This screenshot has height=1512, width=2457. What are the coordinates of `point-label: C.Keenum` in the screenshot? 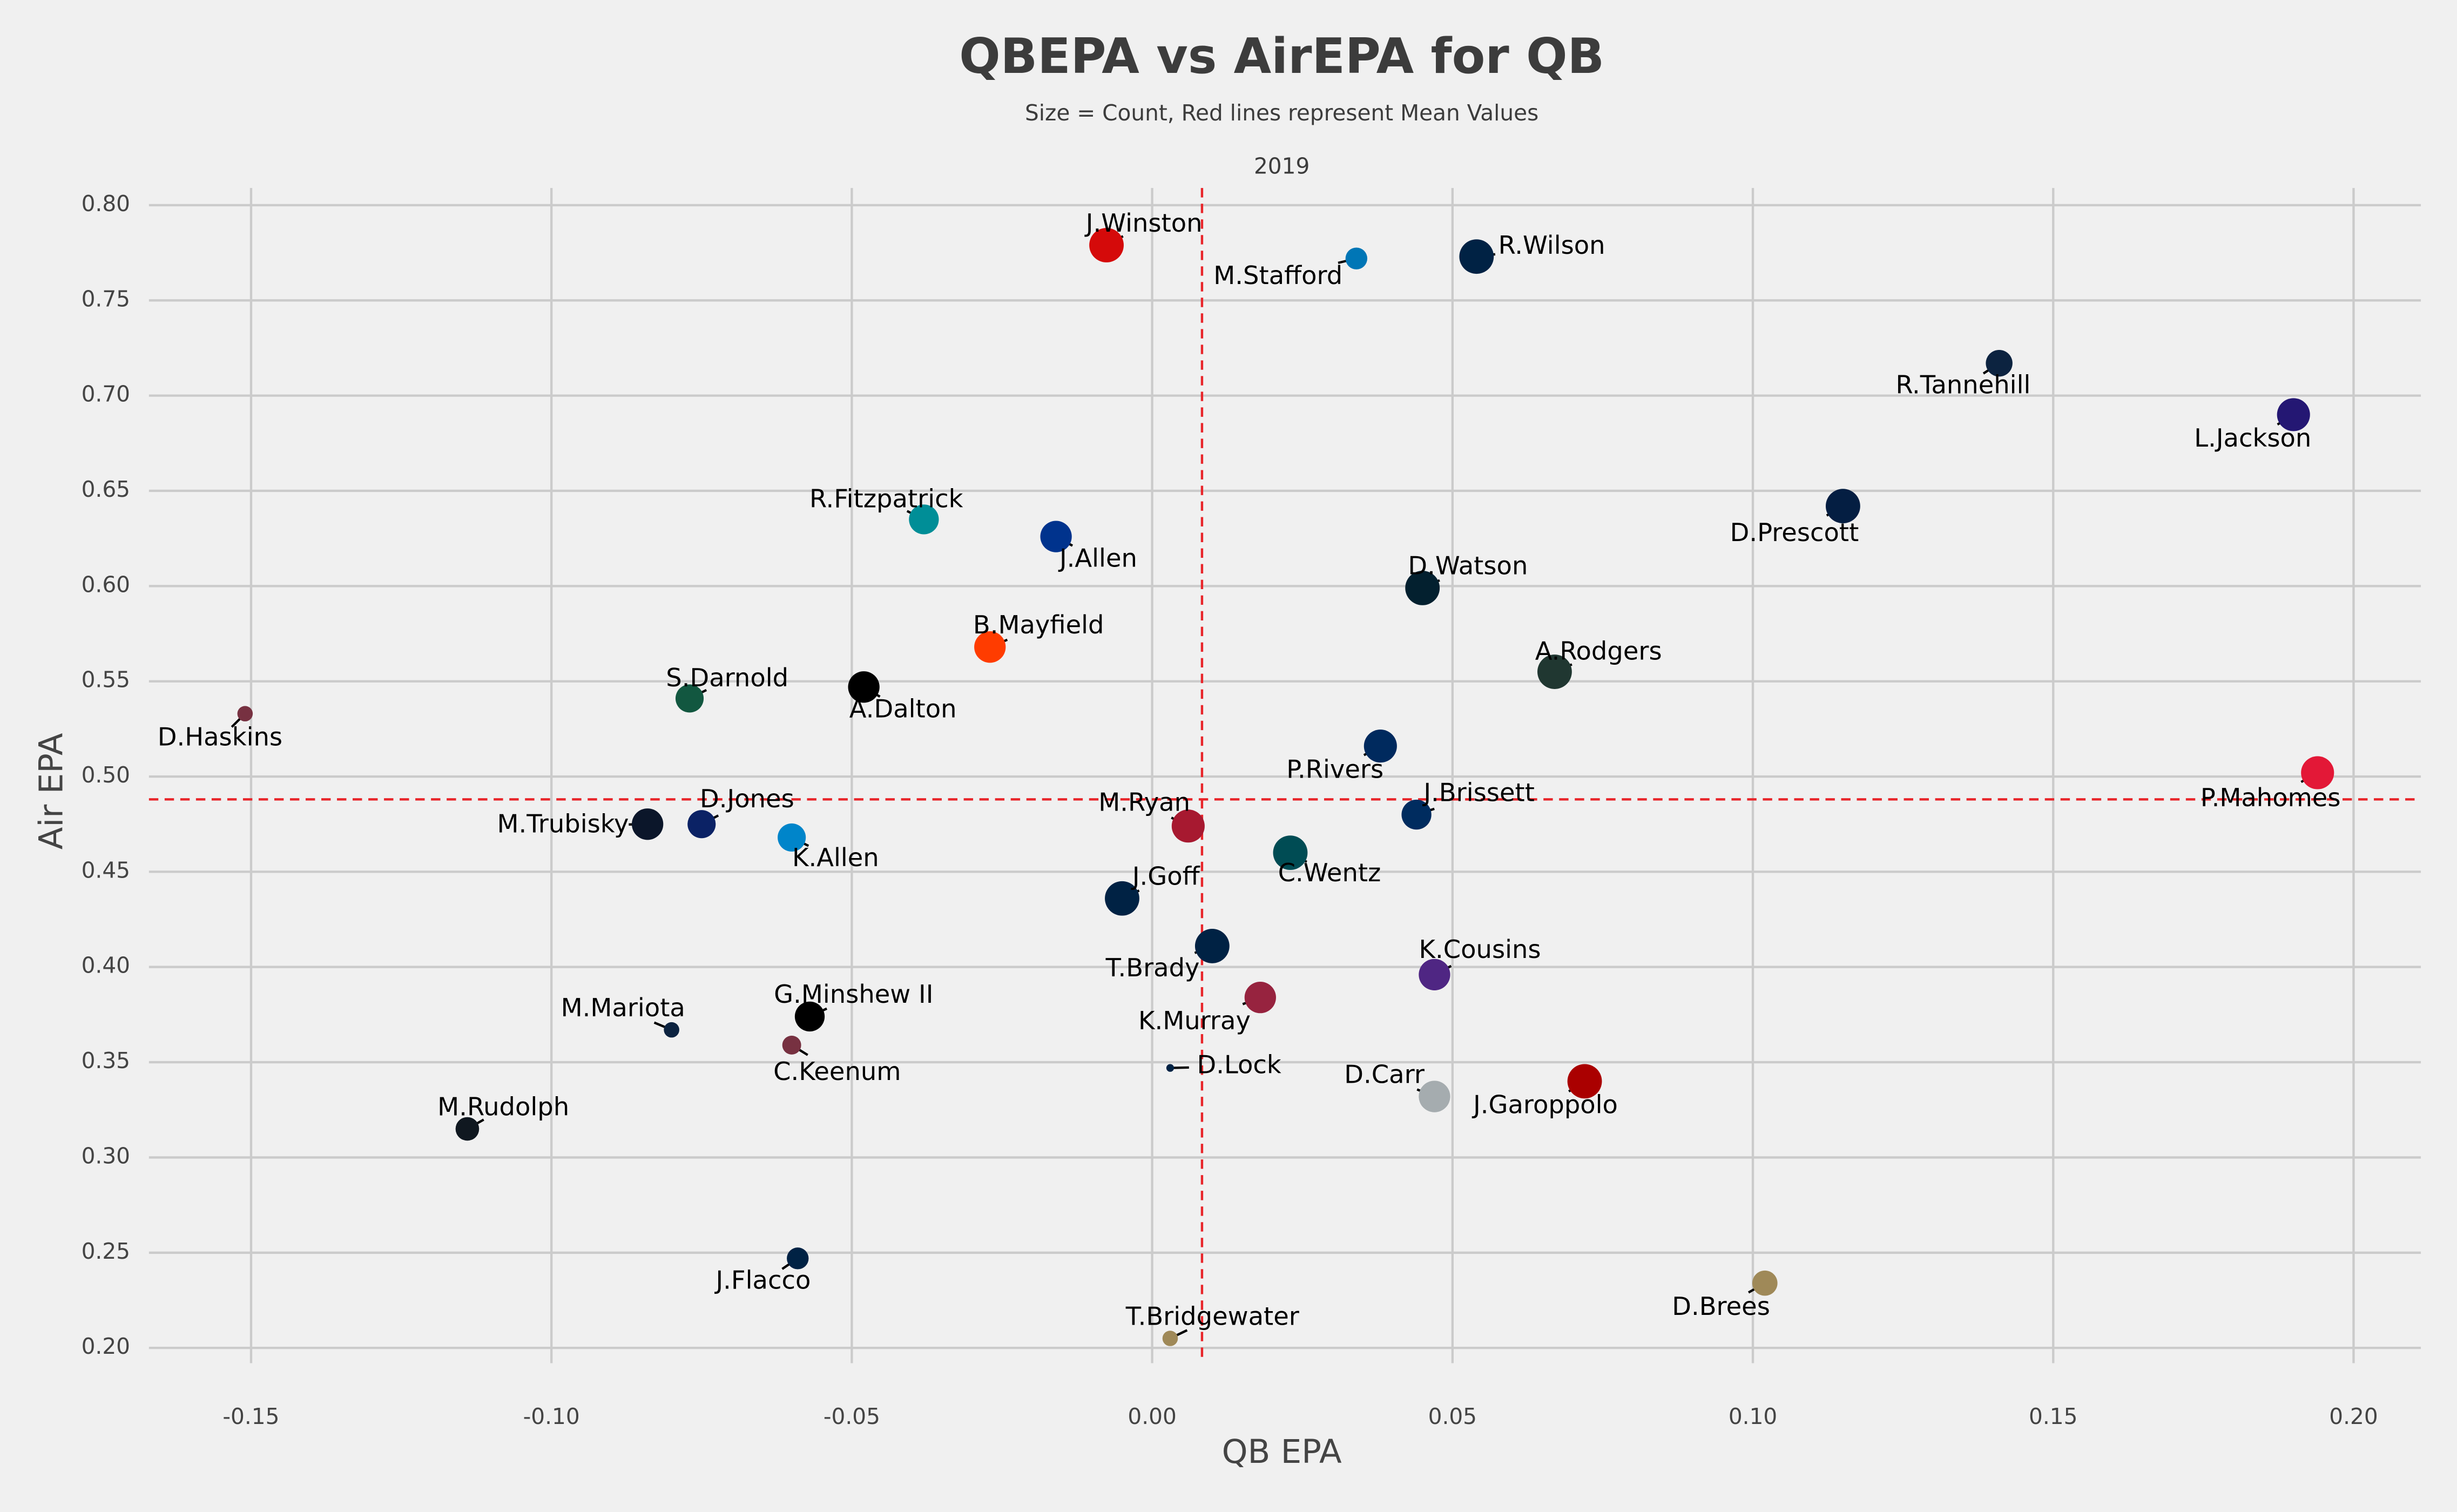 It's located at (837, 1072).